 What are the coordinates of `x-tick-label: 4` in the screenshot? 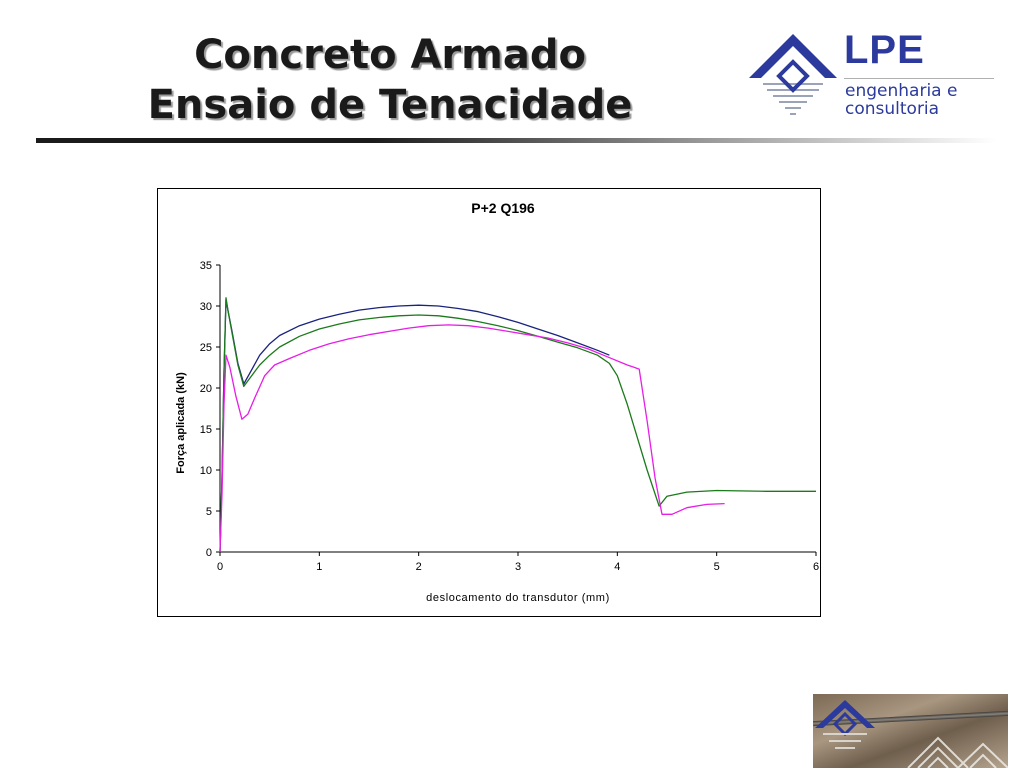 It's located at (617, 567).